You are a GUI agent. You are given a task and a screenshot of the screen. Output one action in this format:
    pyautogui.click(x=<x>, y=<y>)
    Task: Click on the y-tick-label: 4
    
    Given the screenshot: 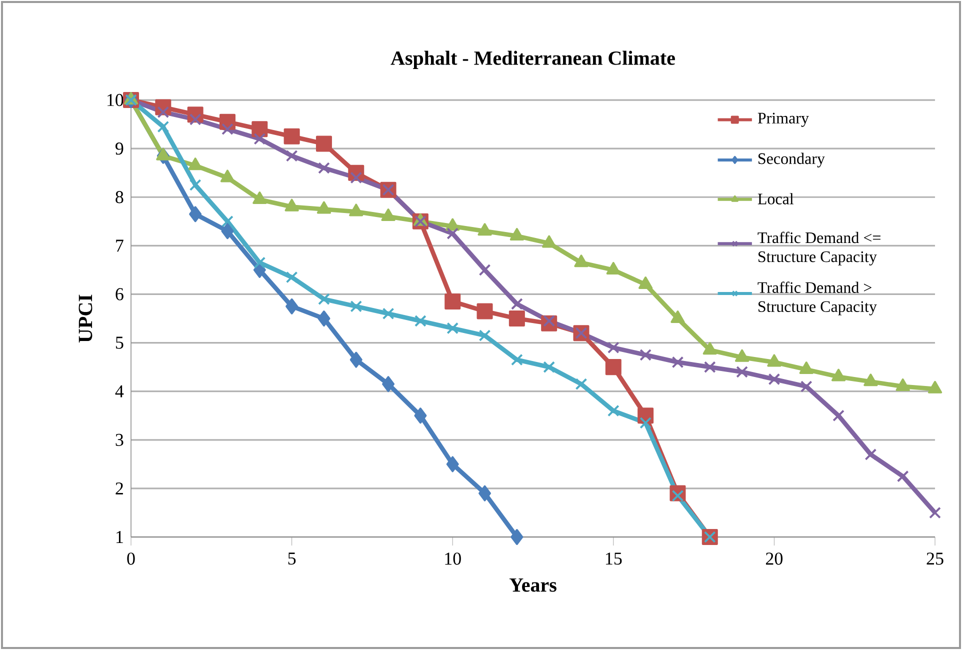 What is the action you would take?
    pyautogui.click(x=119, y=391)
    